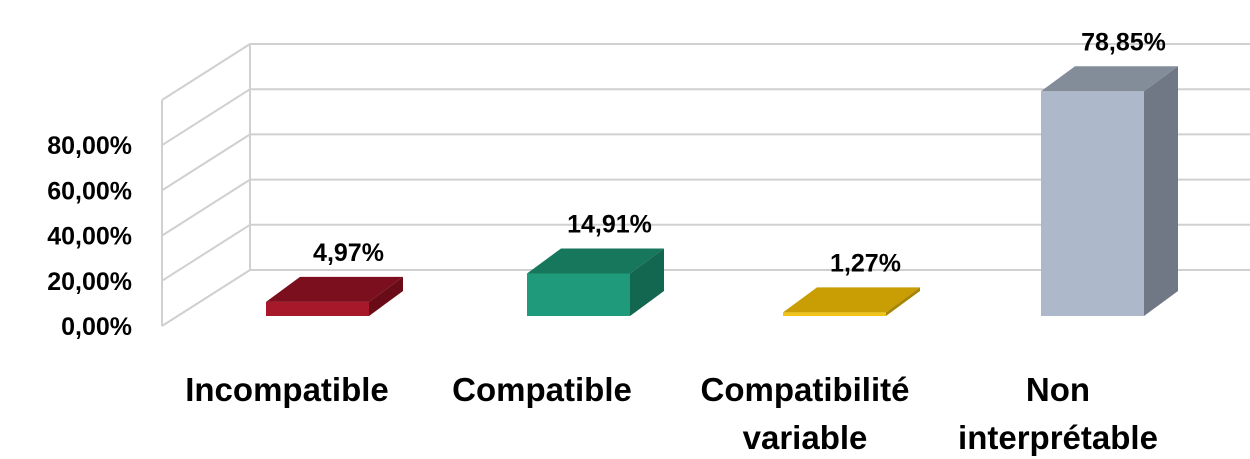  Describe the element at coordinates (804, 389) in the screenshot. I see `category-label: Compatibilité` at that location.